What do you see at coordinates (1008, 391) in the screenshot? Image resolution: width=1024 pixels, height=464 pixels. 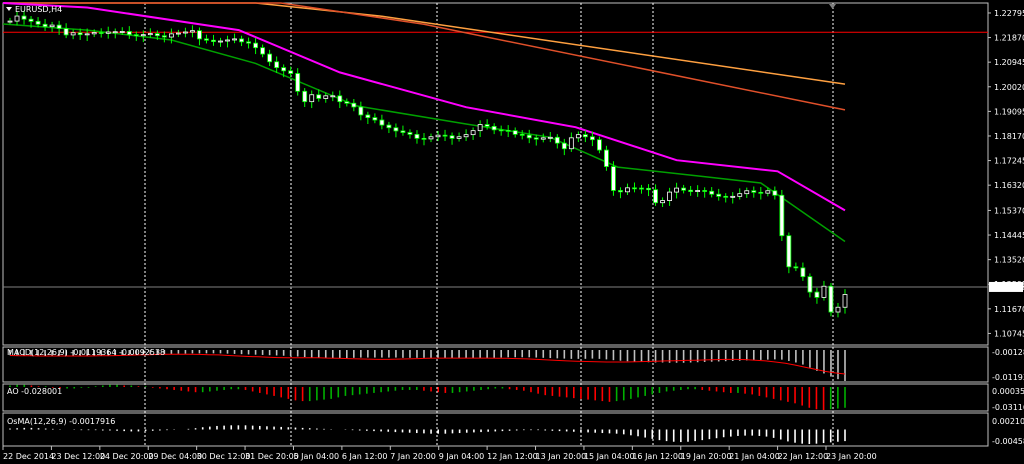 I see `ao-y-label: 0.000356` at bounding box center [1008, 391].